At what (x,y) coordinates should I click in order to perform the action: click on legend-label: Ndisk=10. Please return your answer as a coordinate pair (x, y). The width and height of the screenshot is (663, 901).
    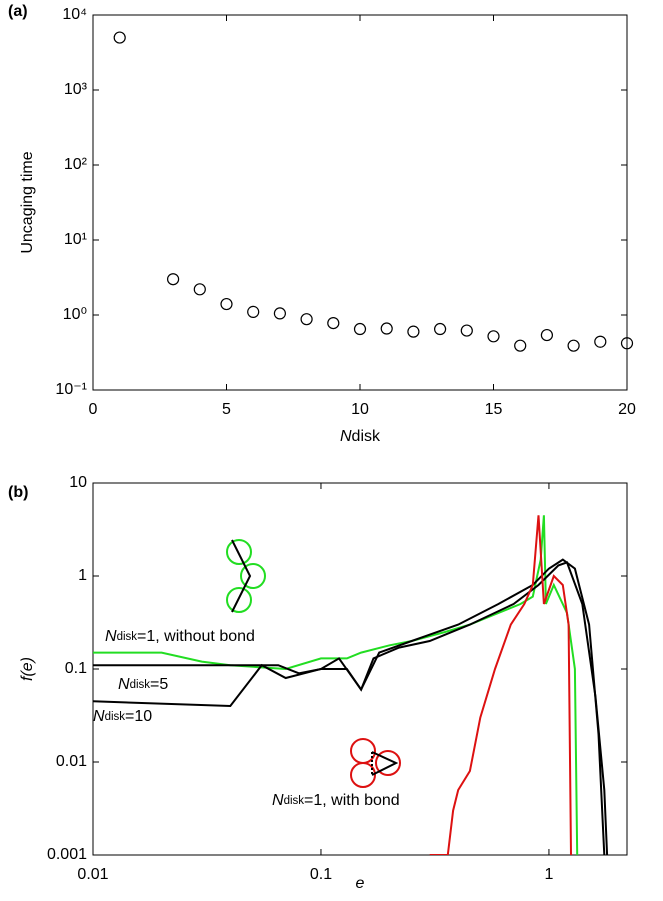
    Looking at the image, I should click on (122, 716).